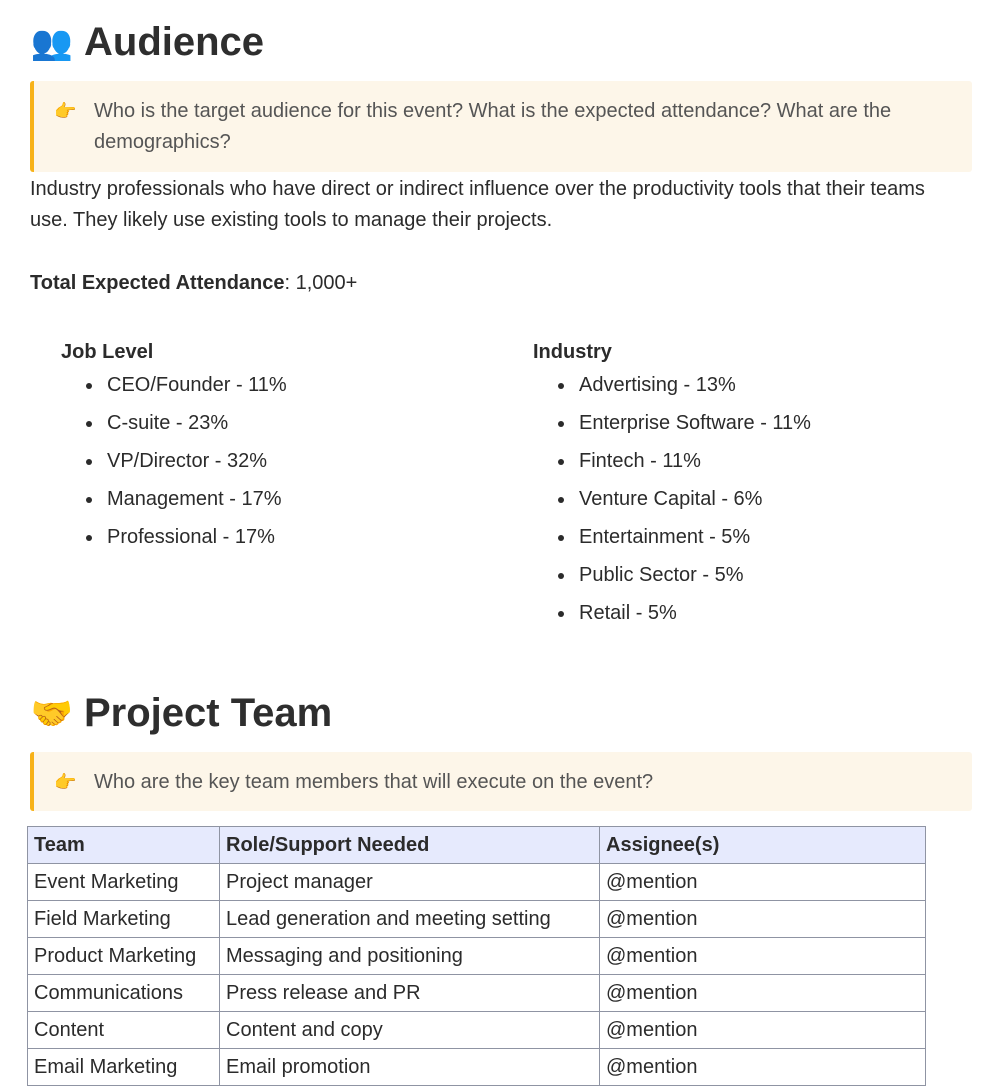 The image size is (1000, 1086). What do you see at coordinates (684, 423) in the screenshot?
I see `list-item: Enterprise Software - 11%` at bounding box center [684, 423].